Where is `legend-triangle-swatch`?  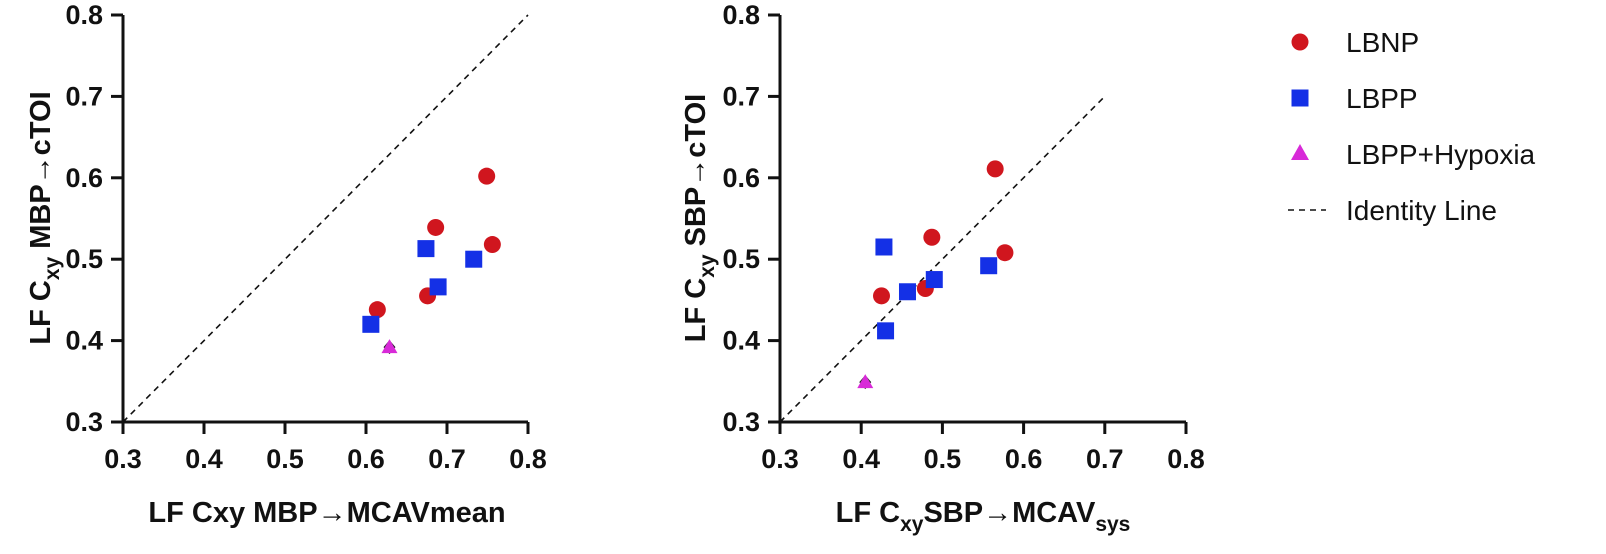 legend-triangle-swatch is located at coordinates (1300, 152).